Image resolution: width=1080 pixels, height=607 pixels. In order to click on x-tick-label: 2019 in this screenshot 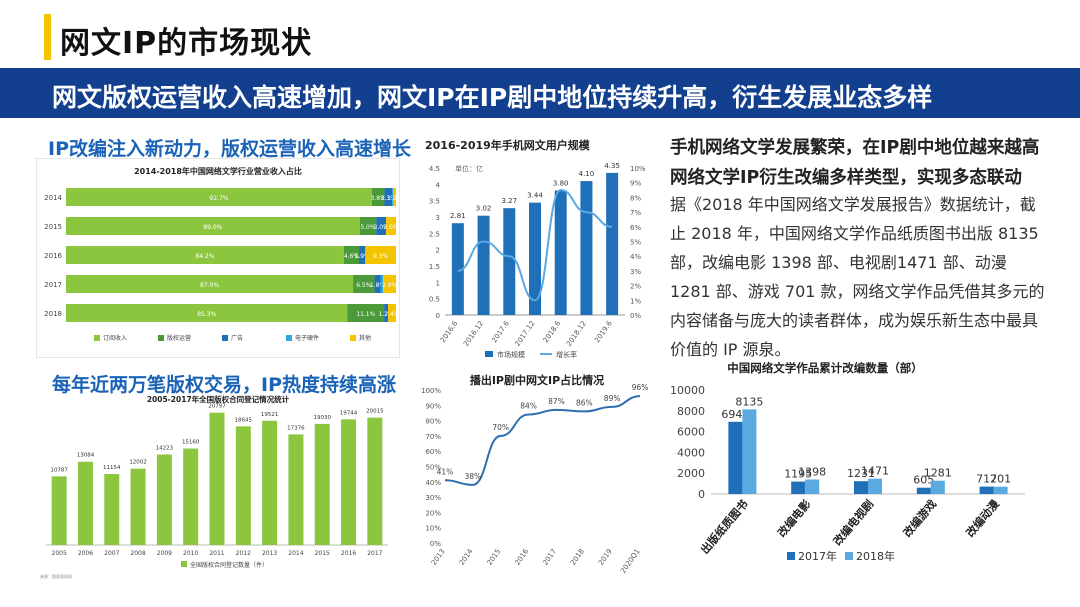, I will do `click(605, 557)`.